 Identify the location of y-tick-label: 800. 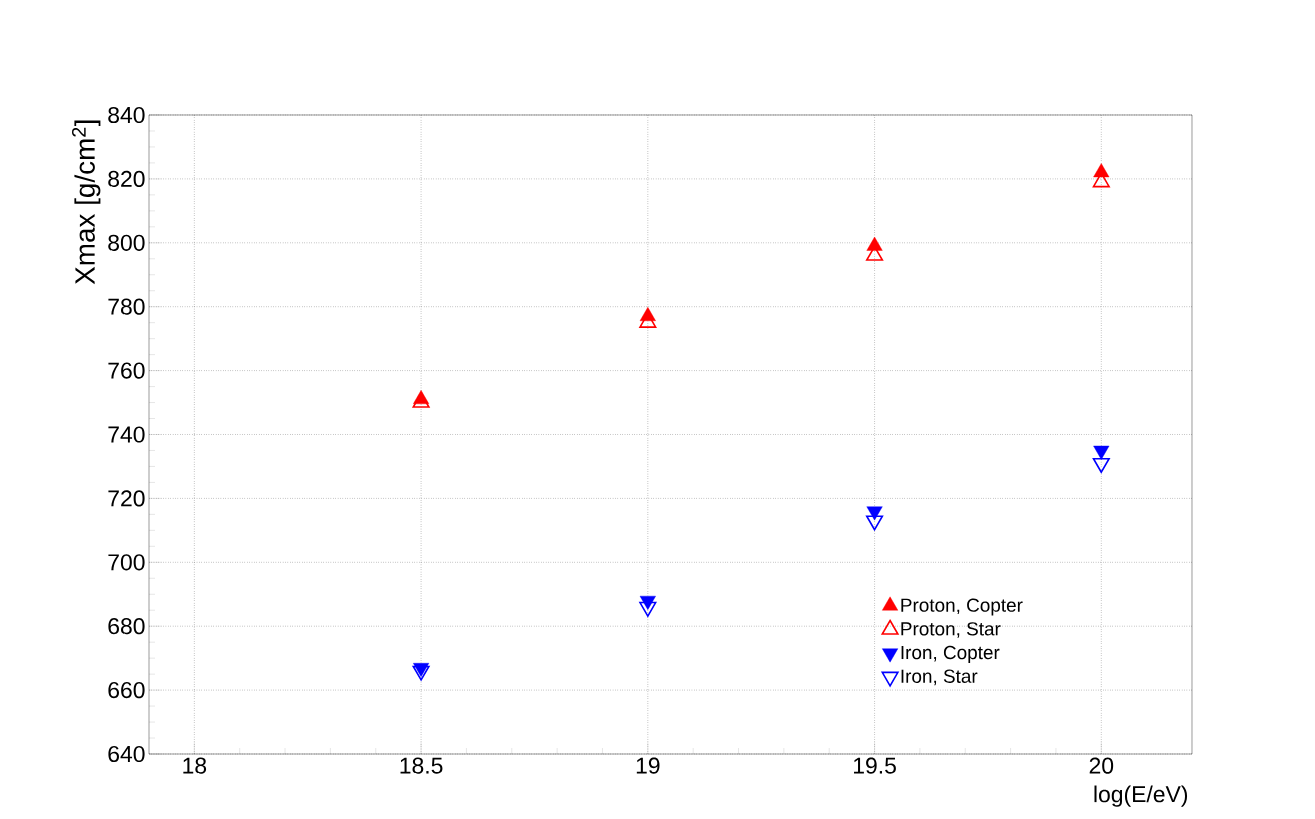
(126, 242).